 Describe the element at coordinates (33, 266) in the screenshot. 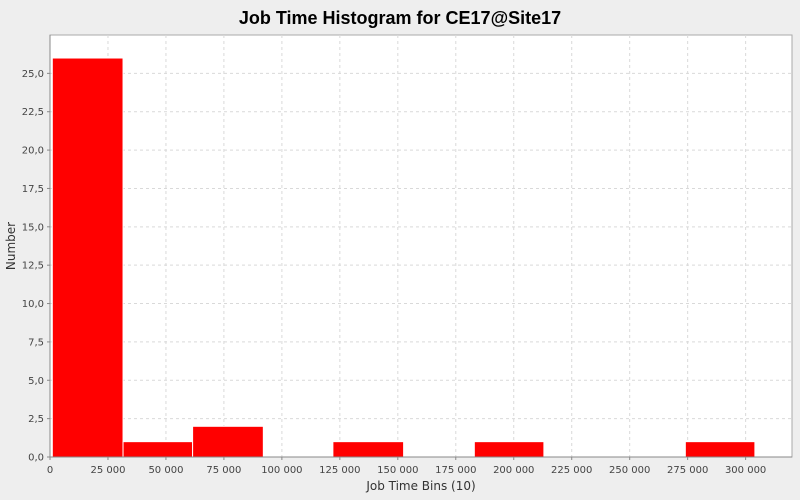

I see `y-tick-label: 12,5` at that location.